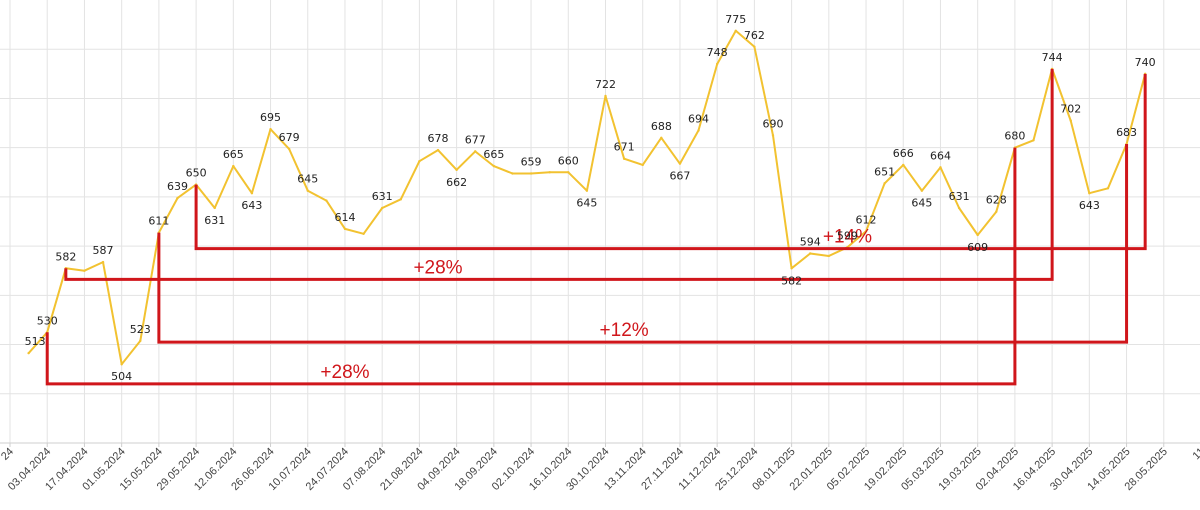 The width and height of the screenshot is (1200, 510). What do you see at coordinates (1145, 62) in the screenshot?
I see `data-label: 740` at bounding box center [1145, 62].